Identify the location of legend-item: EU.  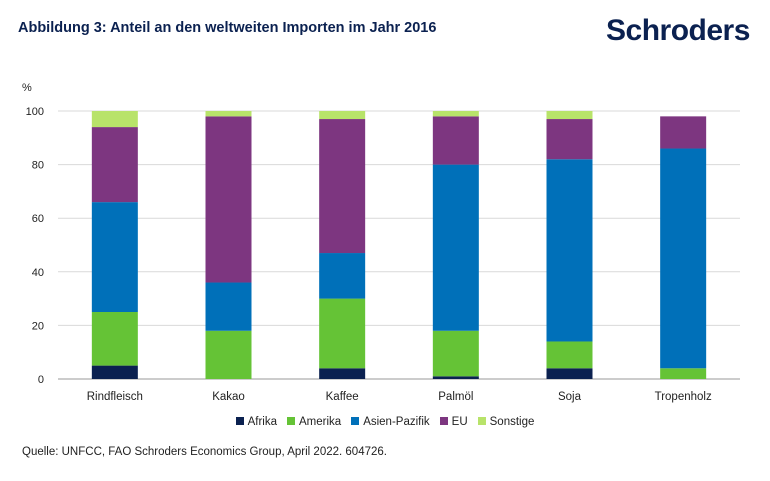
(453, 422).